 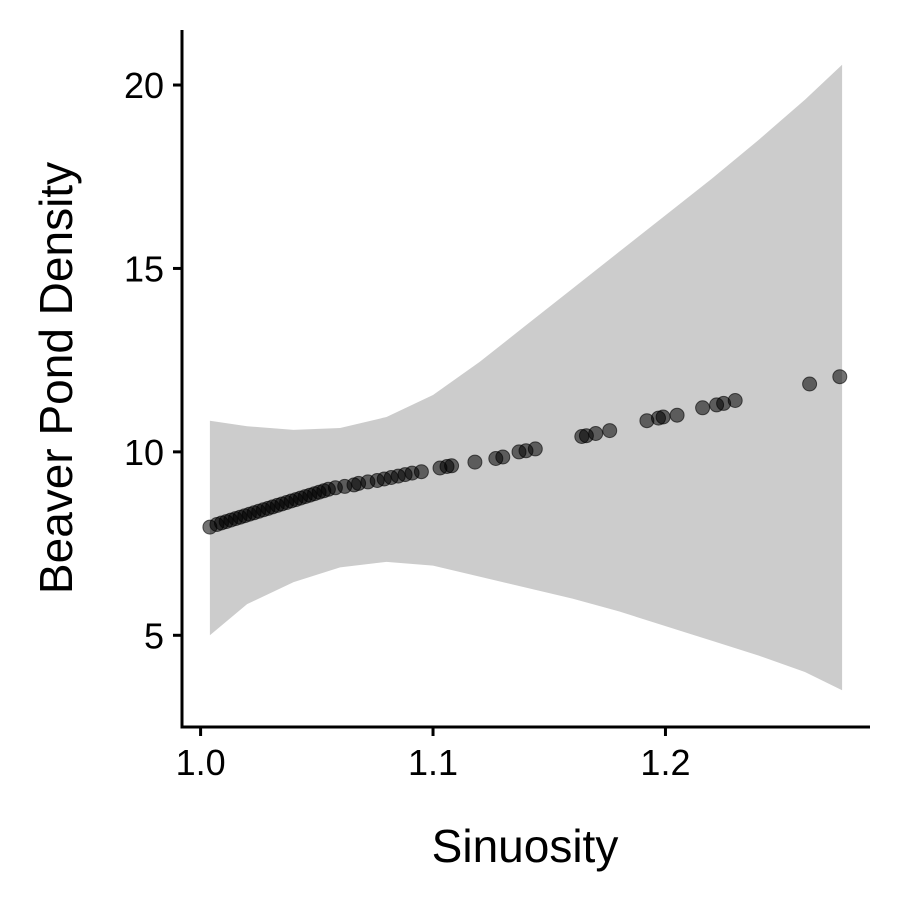 What do you see at coordinates (144, 452) in the screenshot?
I see `y-tick-label: 10` at bounding box center [144, 452].